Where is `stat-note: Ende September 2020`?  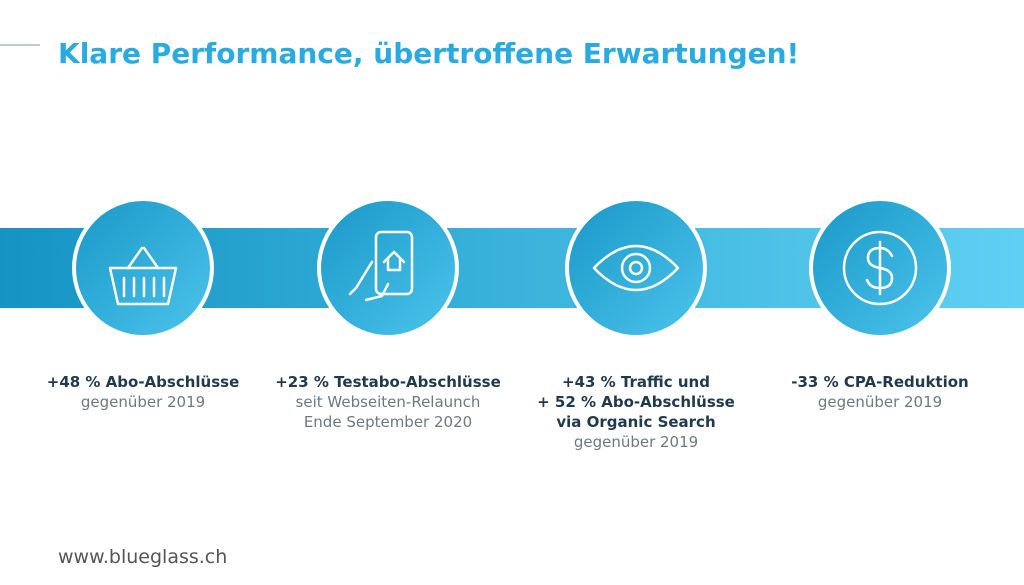 stat-note: Ende September 2020 is located at coordinates (388, 422).